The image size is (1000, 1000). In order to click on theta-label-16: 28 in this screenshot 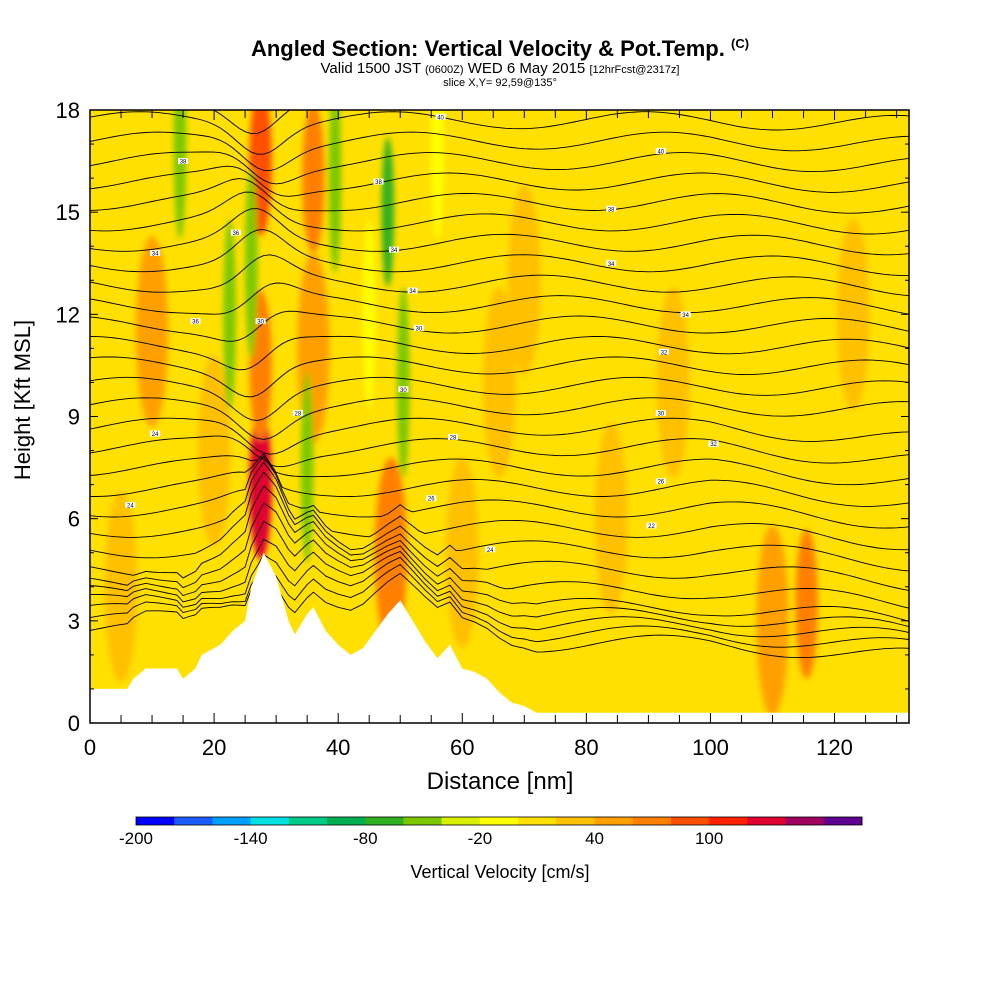, I will do `click(298, 415)`.